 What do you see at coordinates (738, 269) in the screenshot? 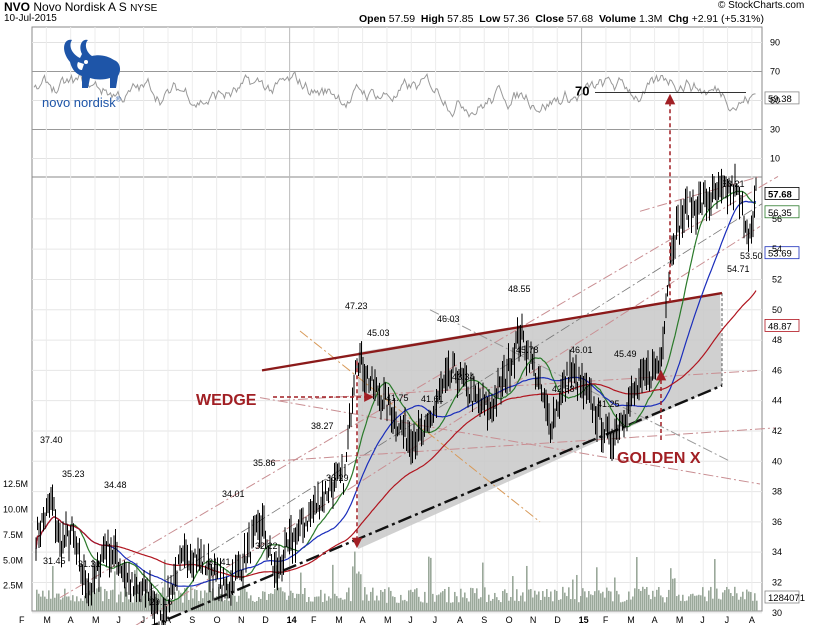
I see `price-annotation: 54.71` at bounding box center [738, 269].